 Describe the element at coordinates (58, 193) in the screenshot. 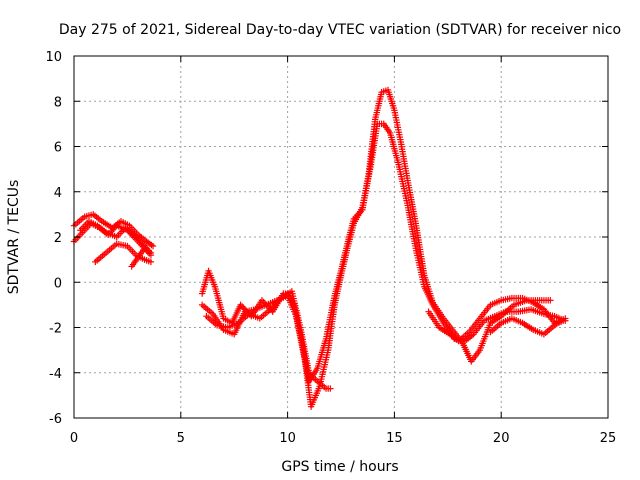

I see `y-tick-label: 4` at that location.